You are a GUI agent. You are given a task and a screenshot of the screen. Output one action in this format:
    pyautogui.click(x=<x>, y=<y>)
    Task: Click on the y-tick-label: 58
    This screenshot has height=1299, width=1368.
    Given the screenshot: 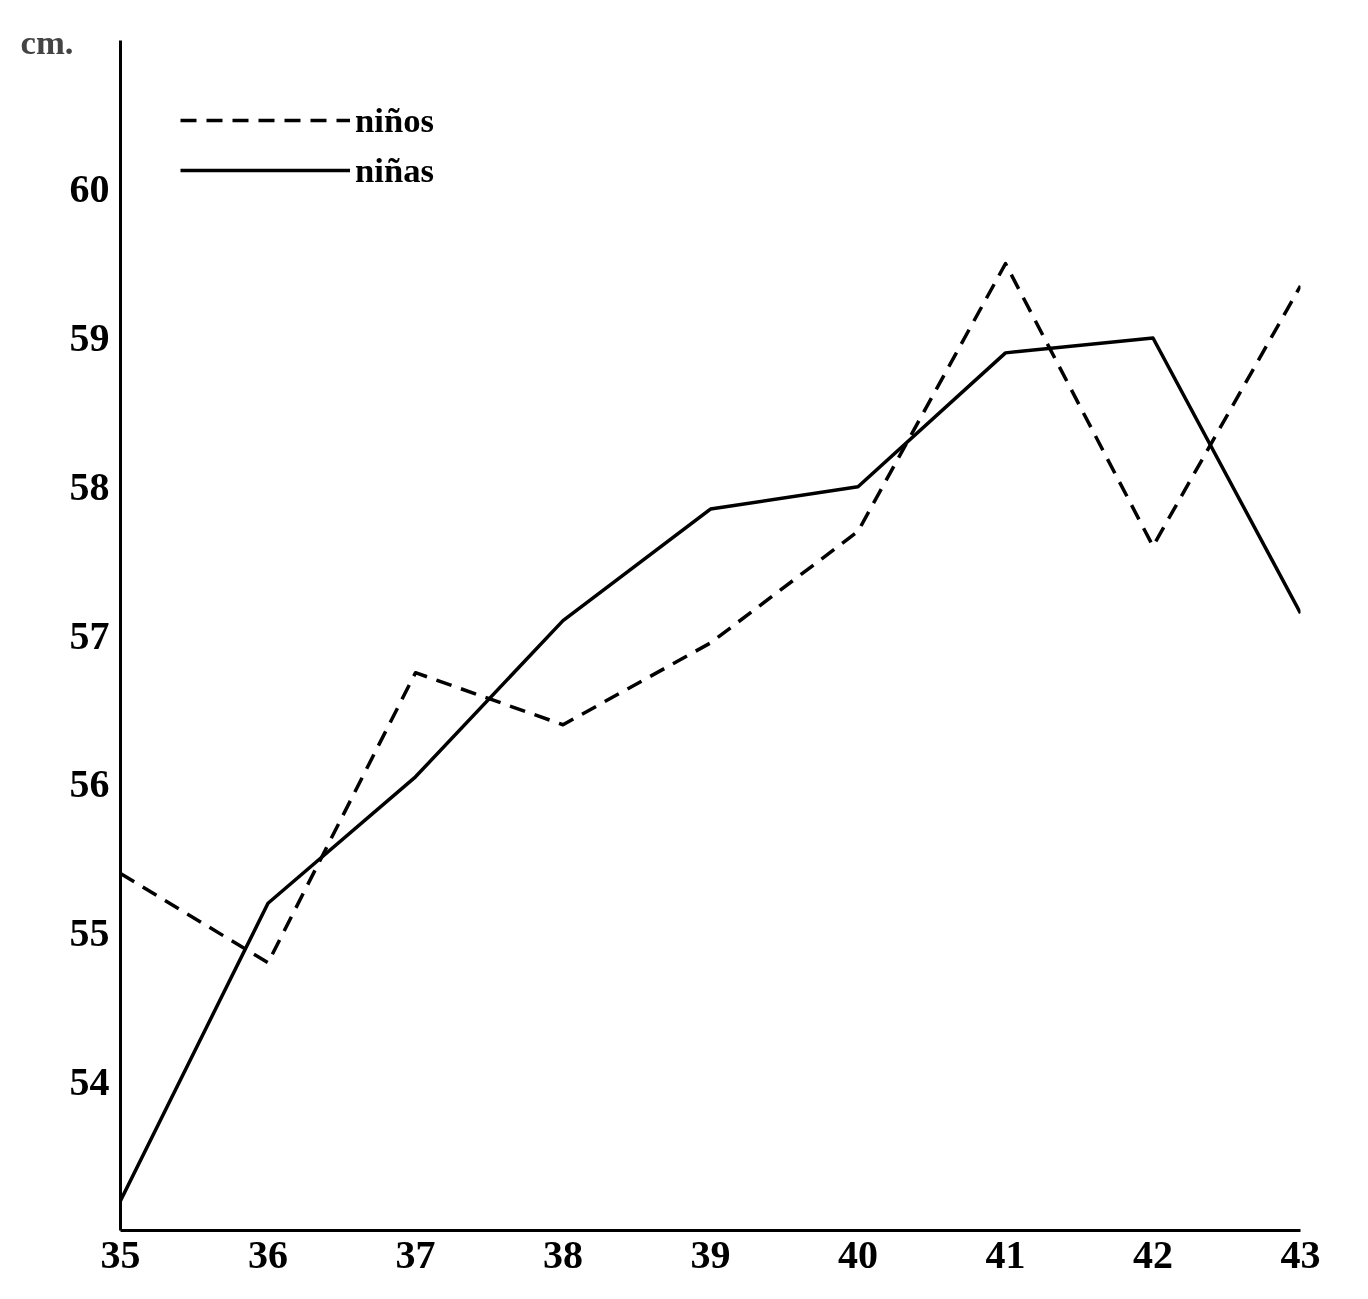 What is the action you would take?
    pyautogui.click(x=89, y=486)
    